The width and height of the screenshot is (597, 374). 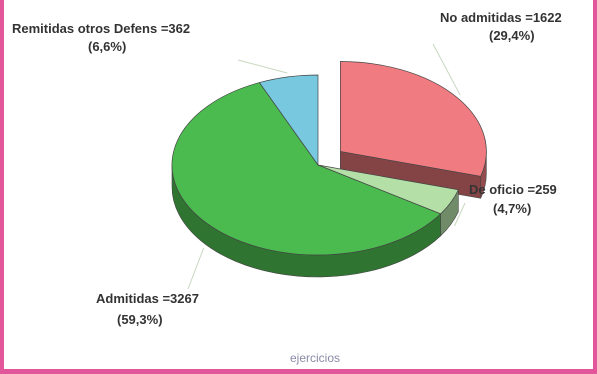 What do you see at coordinates (101, 28) in the screenshot?
I see `slice-label-remitidas: Remitidas otros Defens =362` at bounding box center [101, 28].